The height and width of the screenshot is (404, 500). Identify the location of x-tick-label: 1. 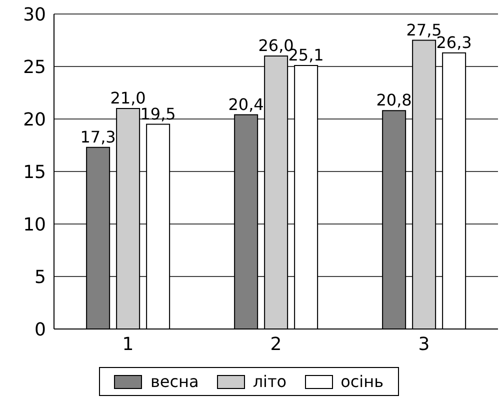
(128, 344).